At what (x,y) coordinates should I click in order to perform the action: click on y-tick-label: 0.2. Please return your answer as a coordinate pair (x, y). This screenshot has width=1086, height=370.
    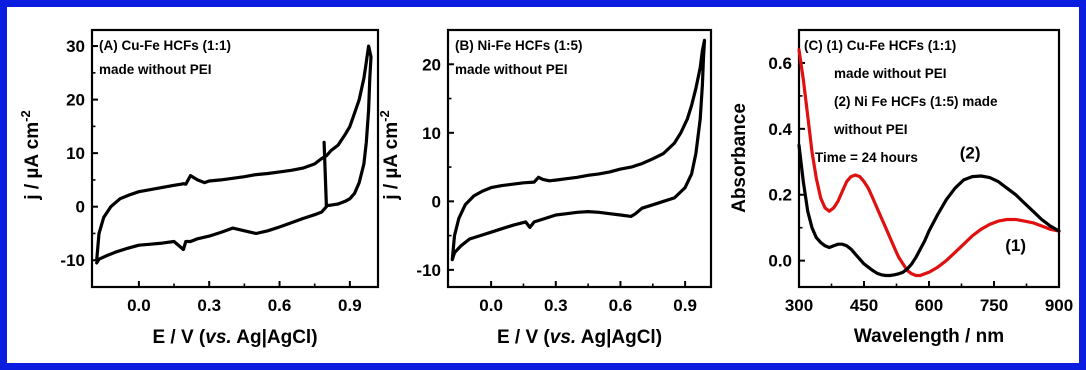
    Looking at the image, I should click on (780, 195).